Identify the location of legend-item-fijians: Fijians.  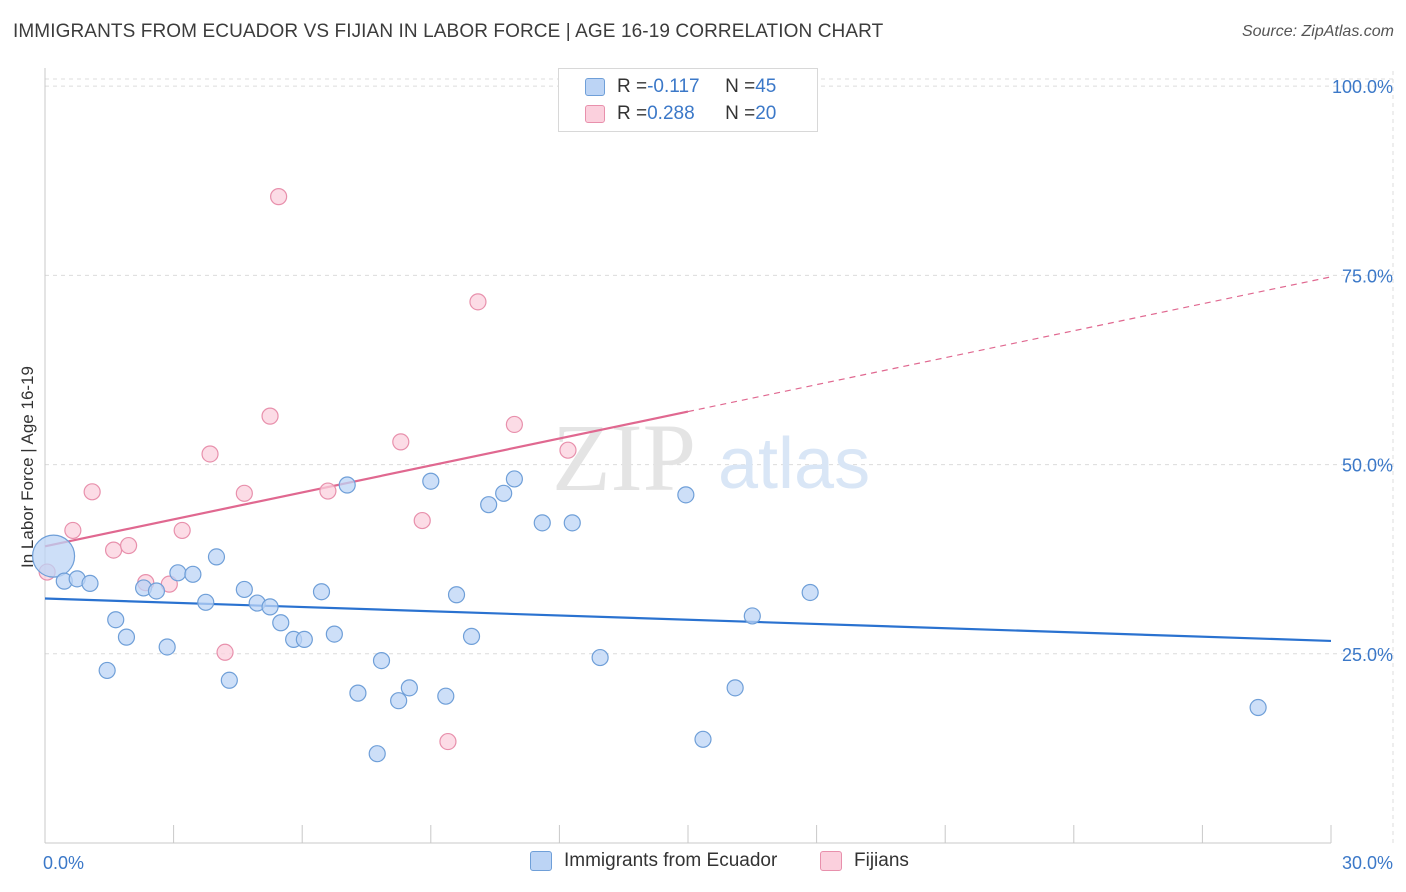
(864, 861).